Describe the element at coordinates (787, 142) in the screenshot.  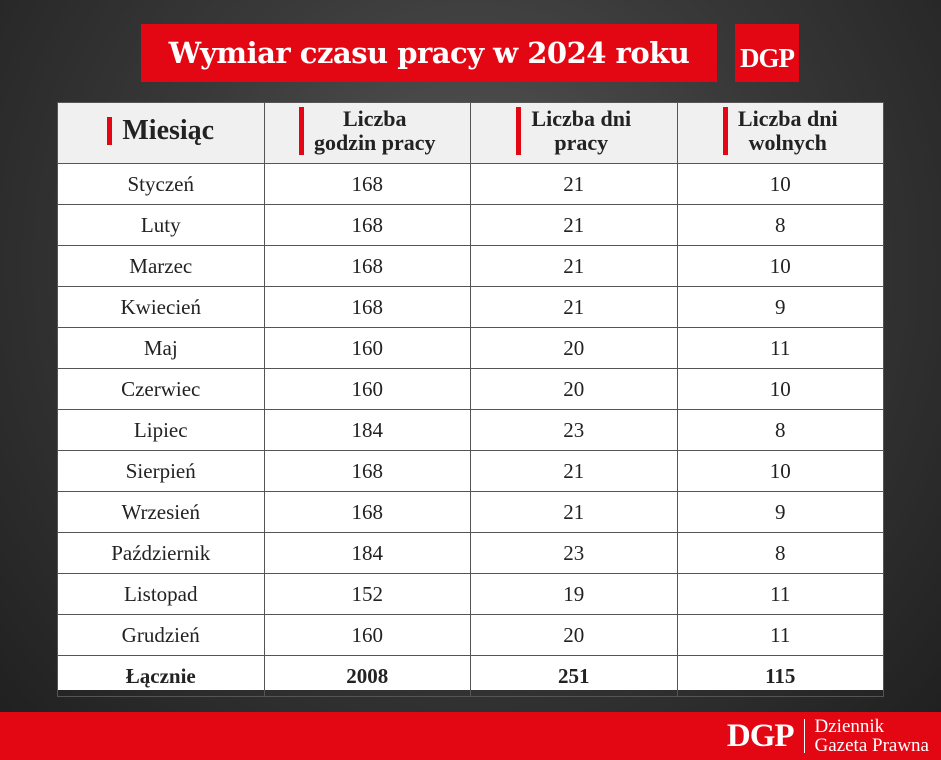
I see `column-header-label-line2: wolnych` at that location.